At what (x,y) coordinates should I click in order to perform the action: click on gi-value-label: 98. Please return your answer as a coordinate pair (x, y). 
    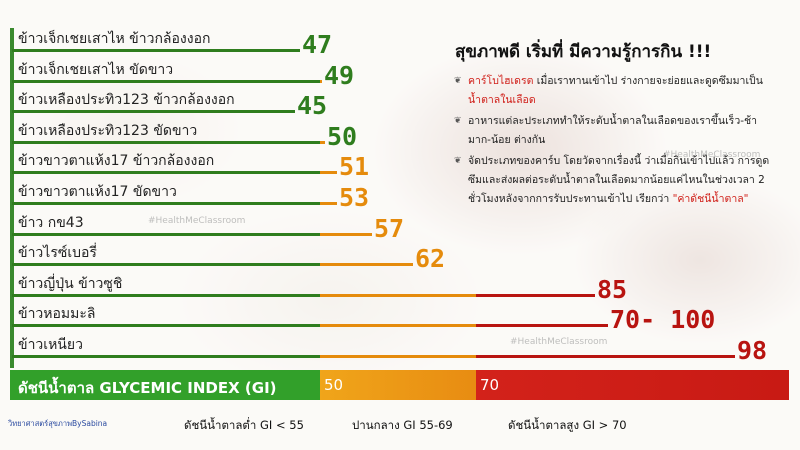
    Looking at the image, I should click on (752, 350).